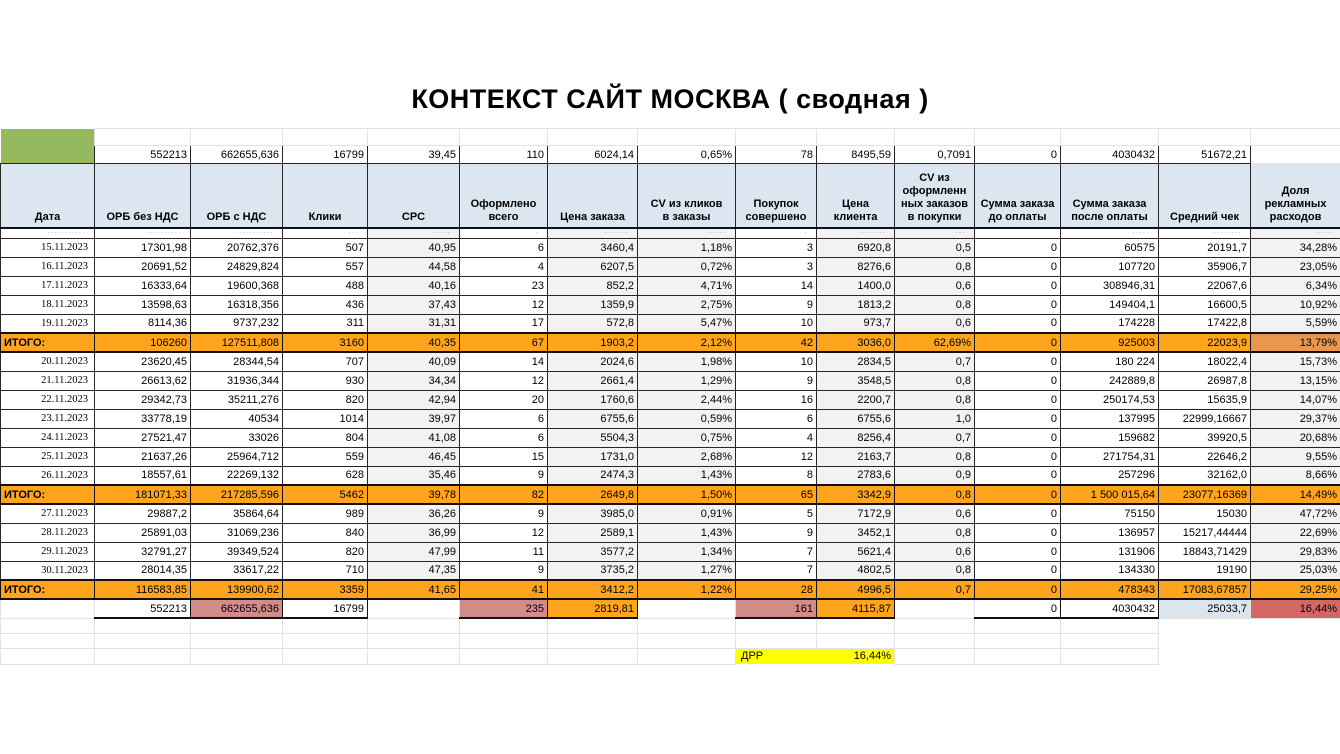 The height and width of the screenshot is (754, 1340). What do you see at coordinates (325, 513) in the screenshot?
I see `cell: 989` at bounding box center [325, 513].